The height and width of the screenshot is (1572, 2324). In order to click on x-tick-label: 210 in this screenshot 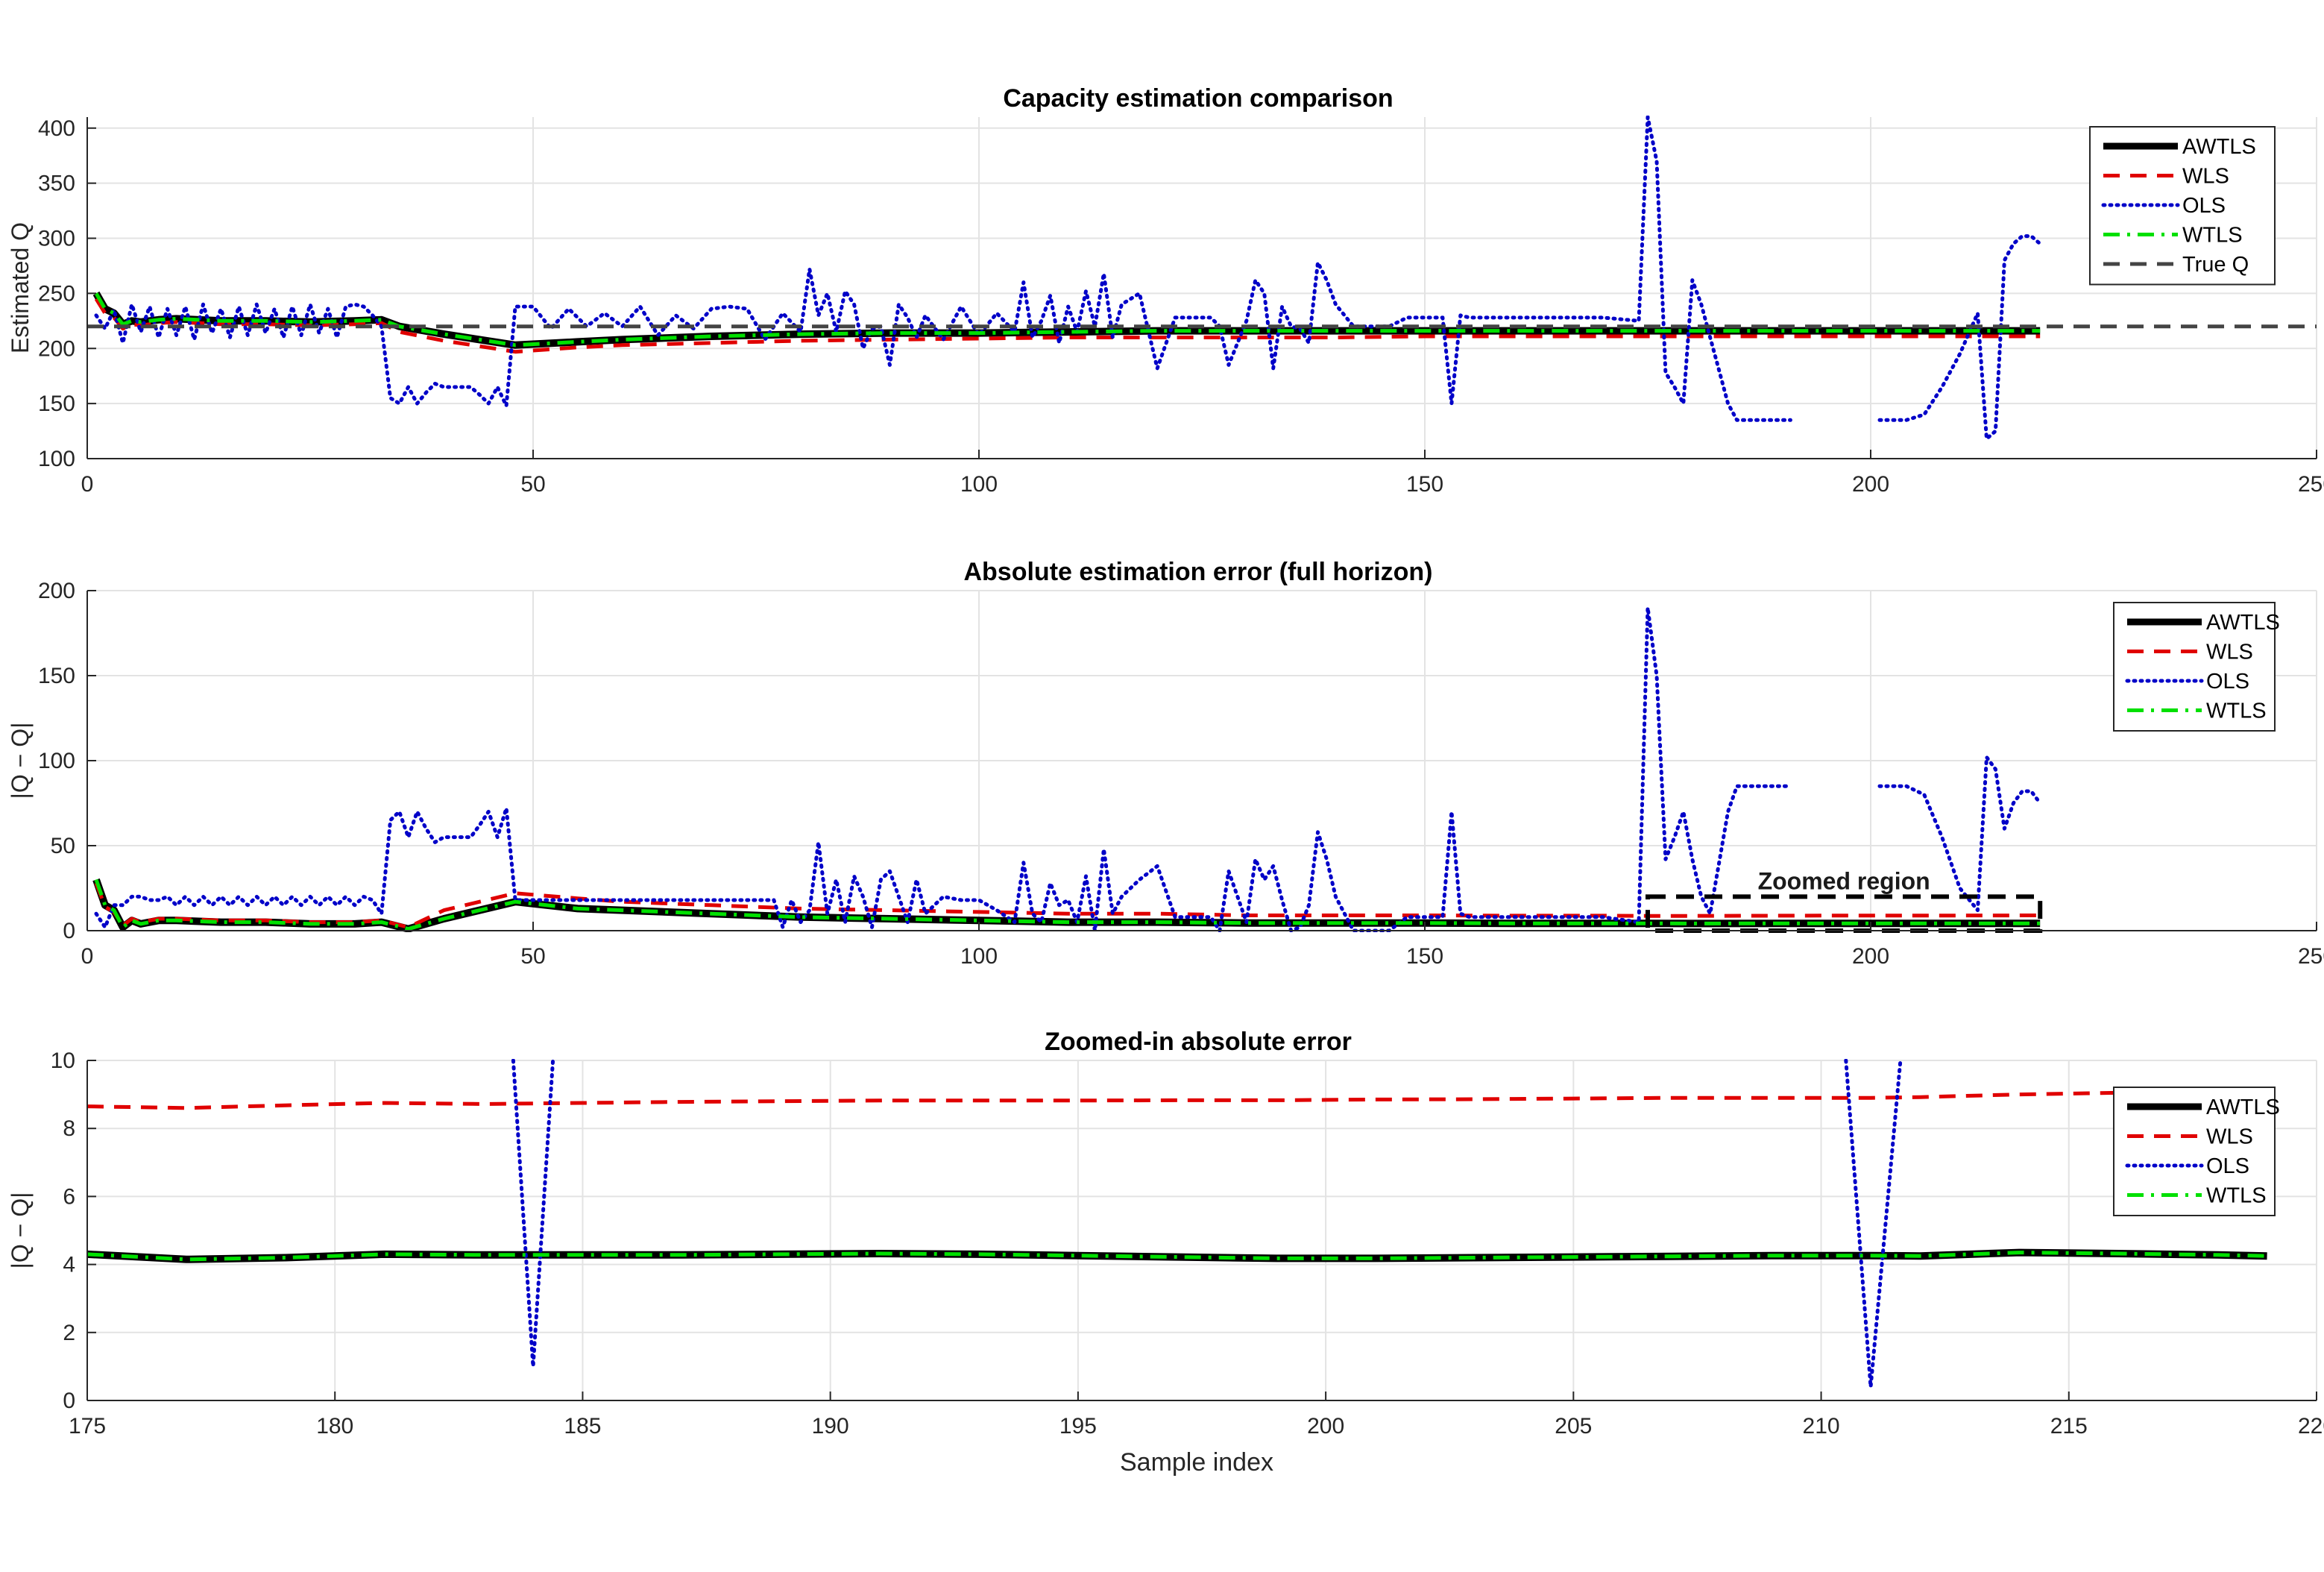, I will do `click(1821, 1426)`.